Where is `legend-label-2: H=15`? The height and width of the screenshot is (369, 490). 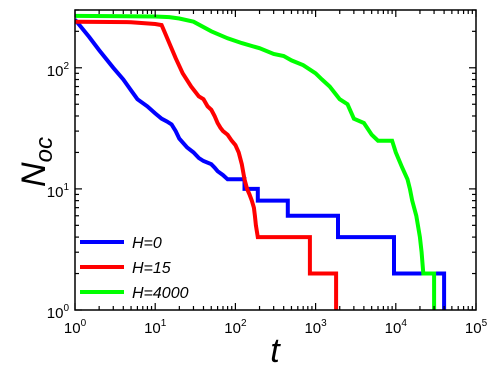 legend-label-2: H=15 is located at coordinates (151, 268).